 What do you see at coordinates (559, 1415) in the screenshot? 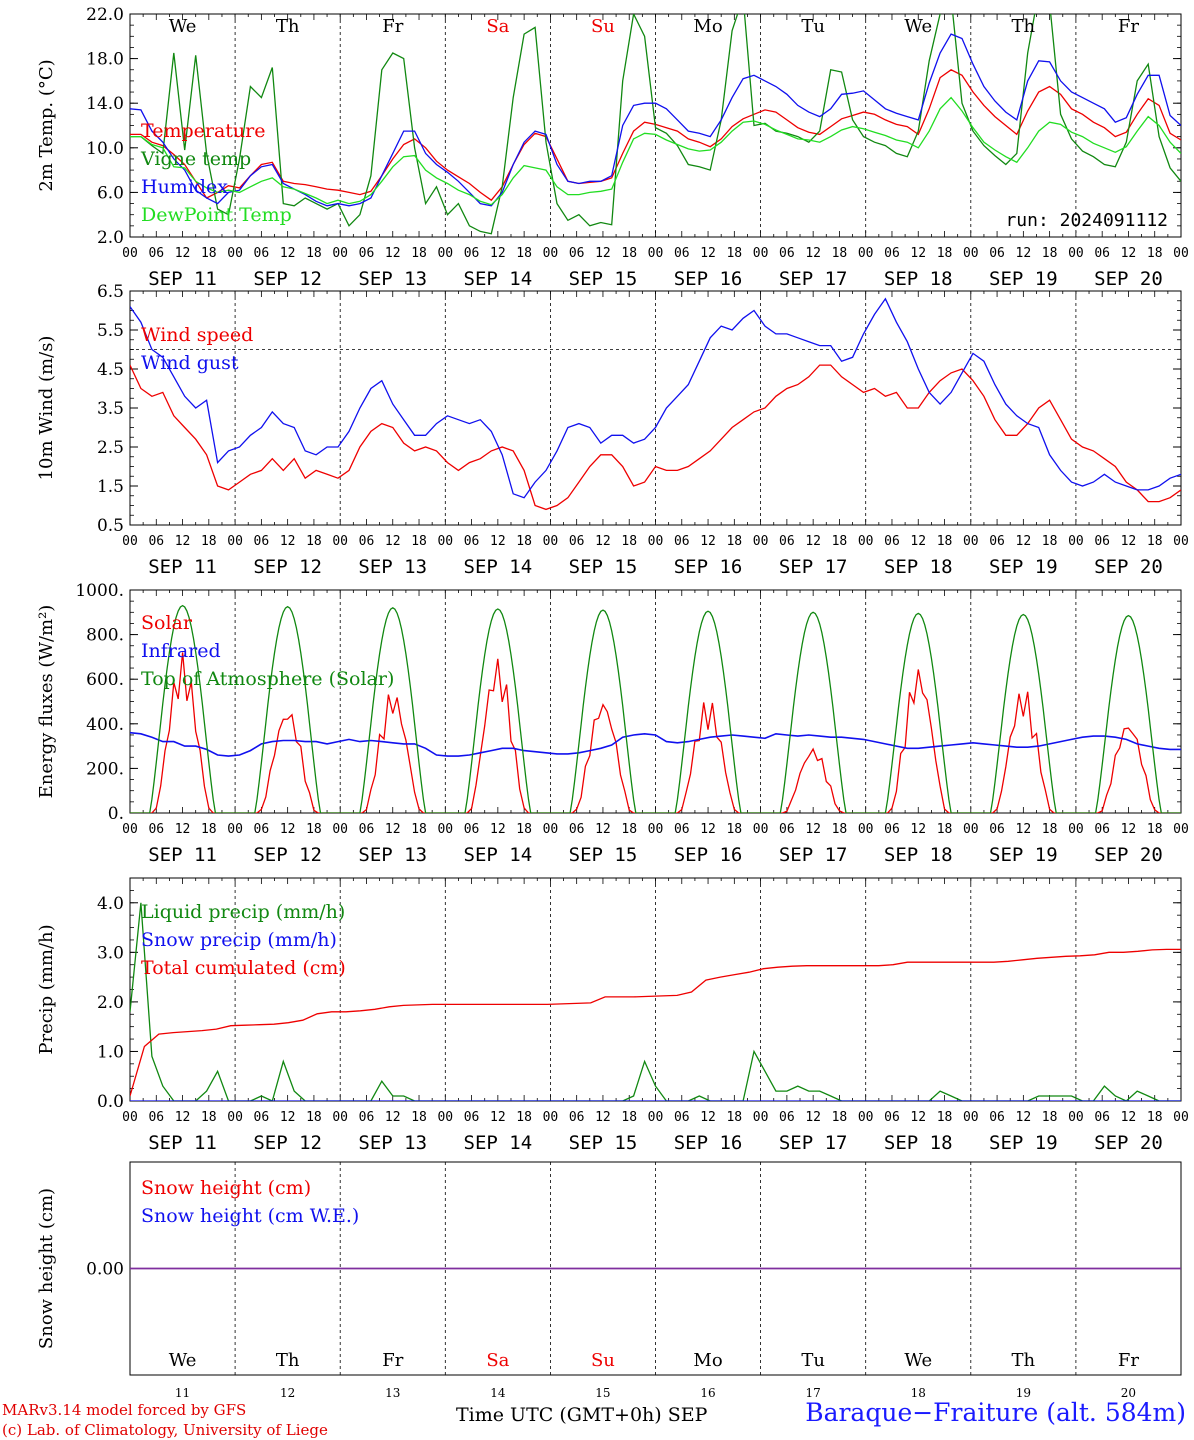
I see `time-axis-label: Time UTC (GMT+0h)` at bounding box center [559, 1415].